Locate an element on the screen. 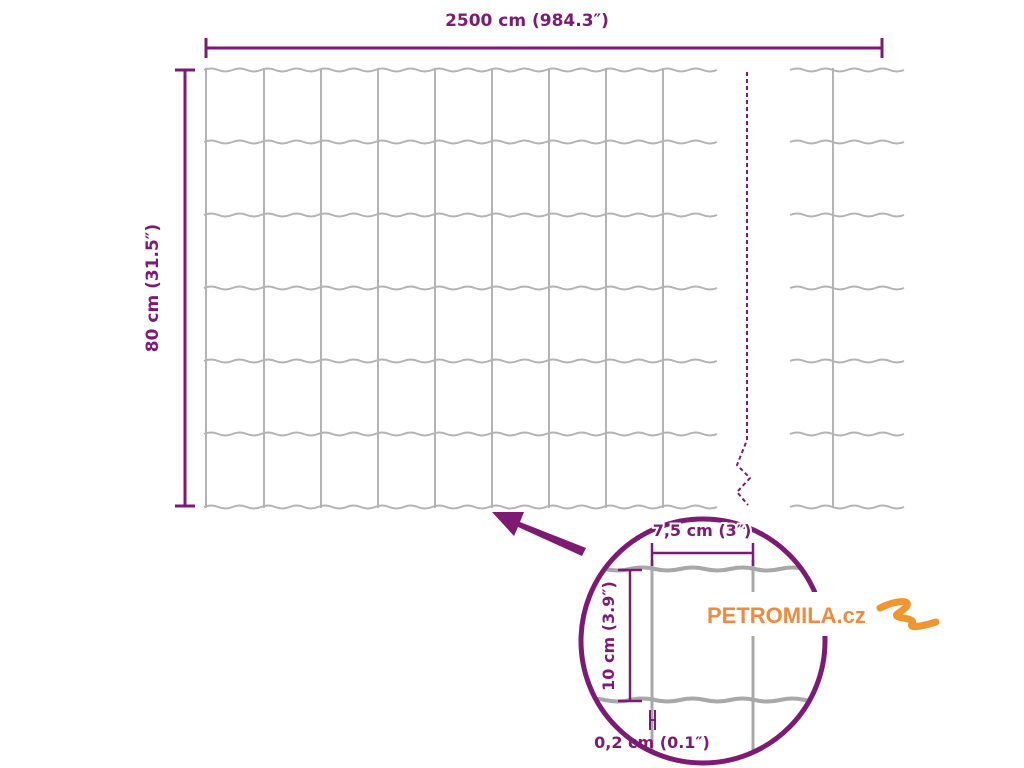 The height and width of the screenshot is (768, 1024). height-dimension is located at coordinates (185, 288).